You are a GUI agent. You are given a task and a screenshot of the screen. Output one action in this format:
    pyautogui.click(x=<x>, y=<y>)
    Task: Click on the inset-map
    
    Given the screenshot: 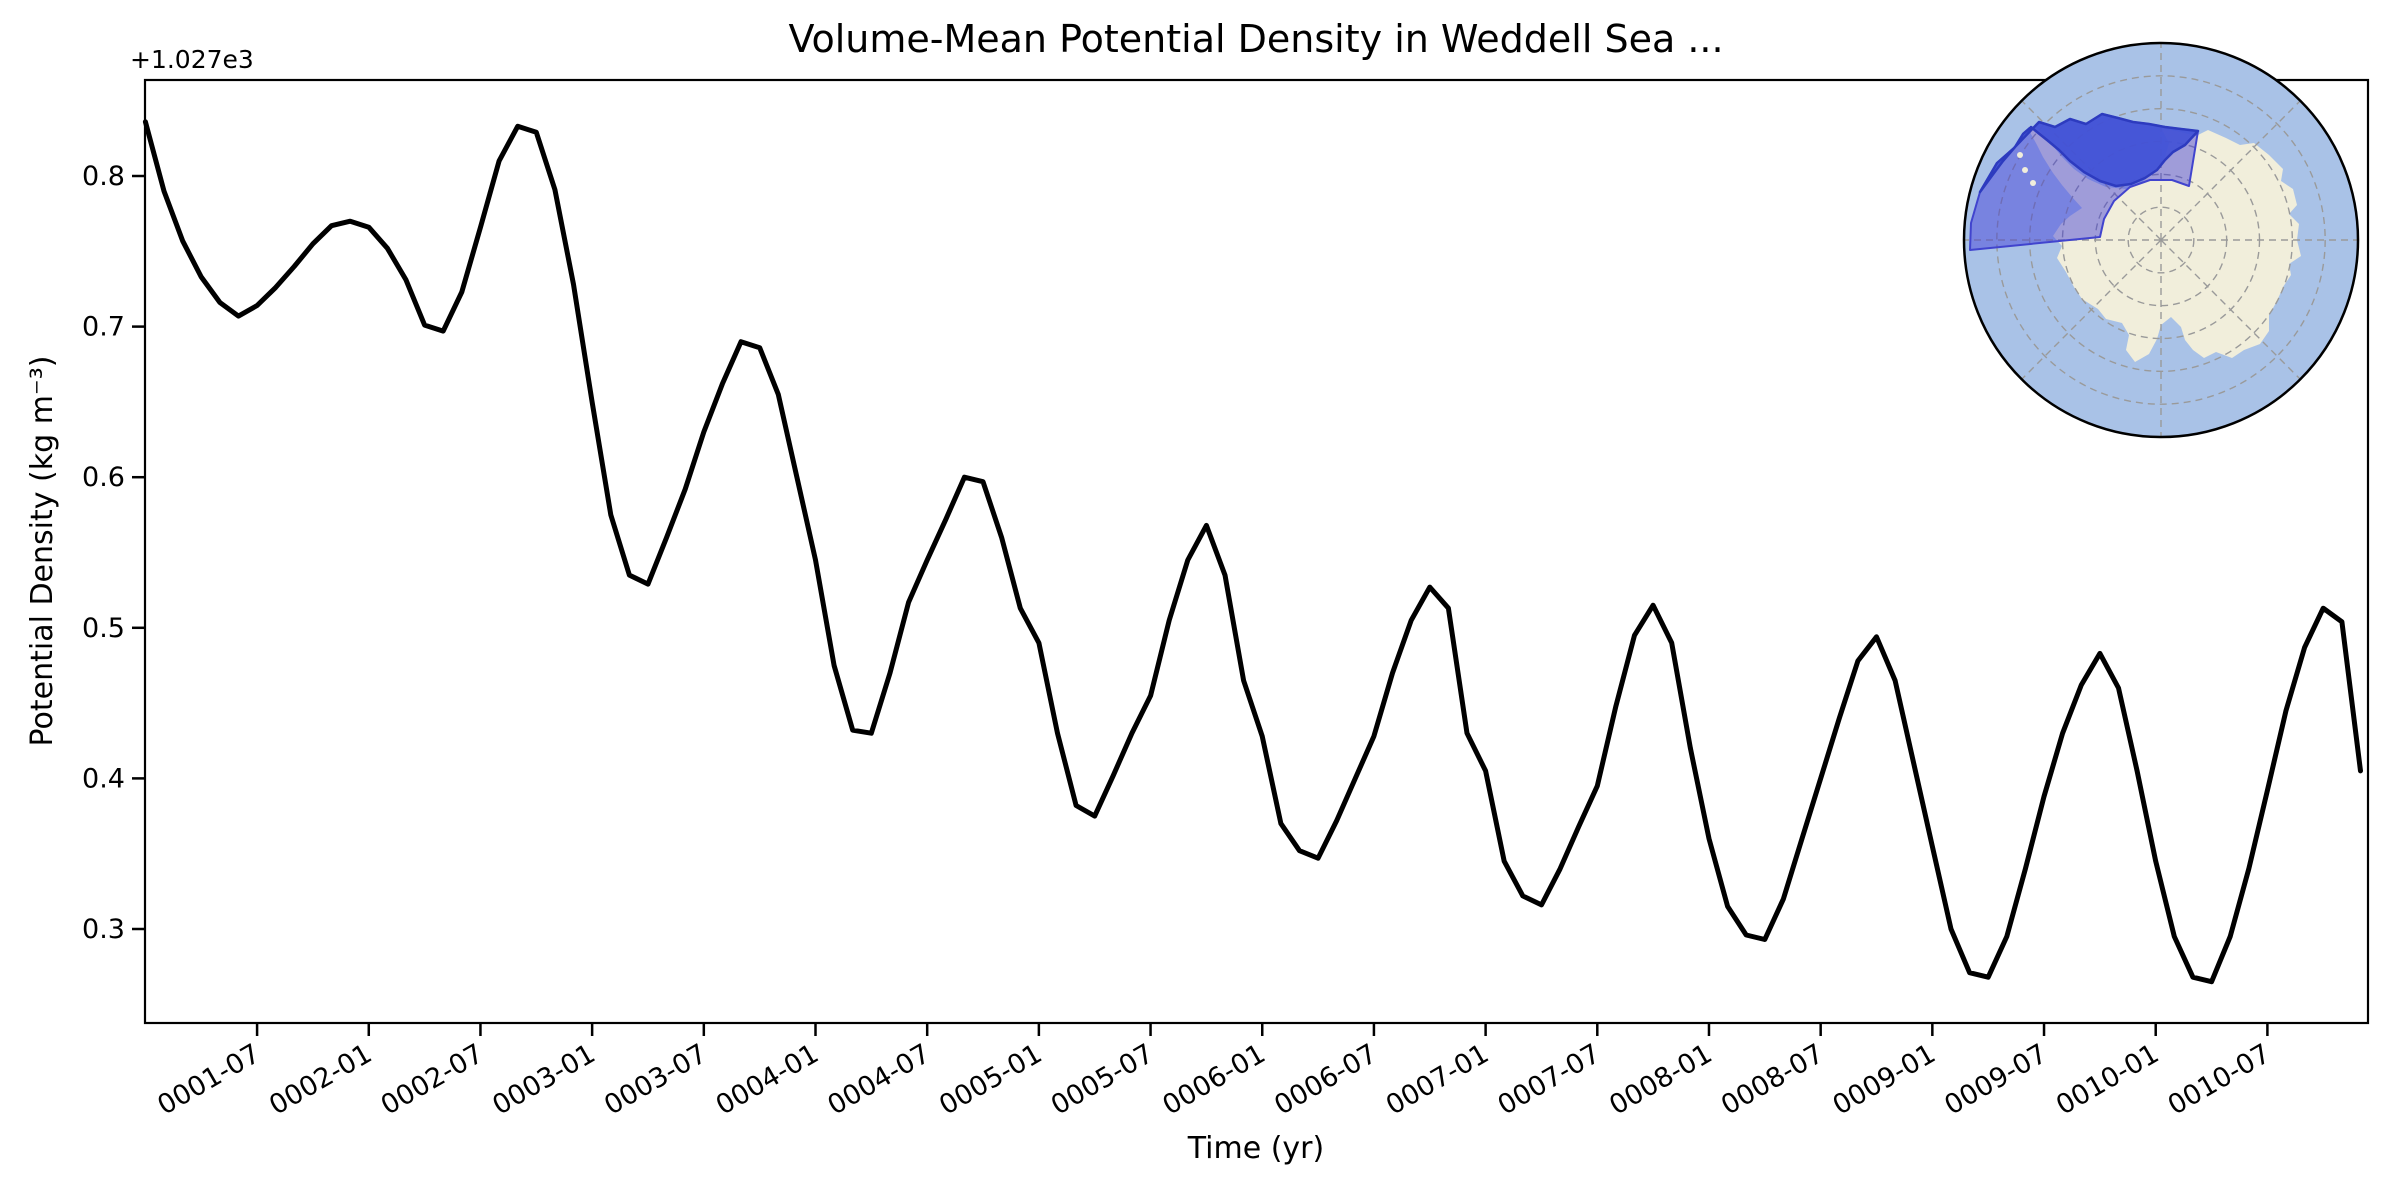 What is the action you would take?
    pyautogui.click(x=2161, y=240)
    